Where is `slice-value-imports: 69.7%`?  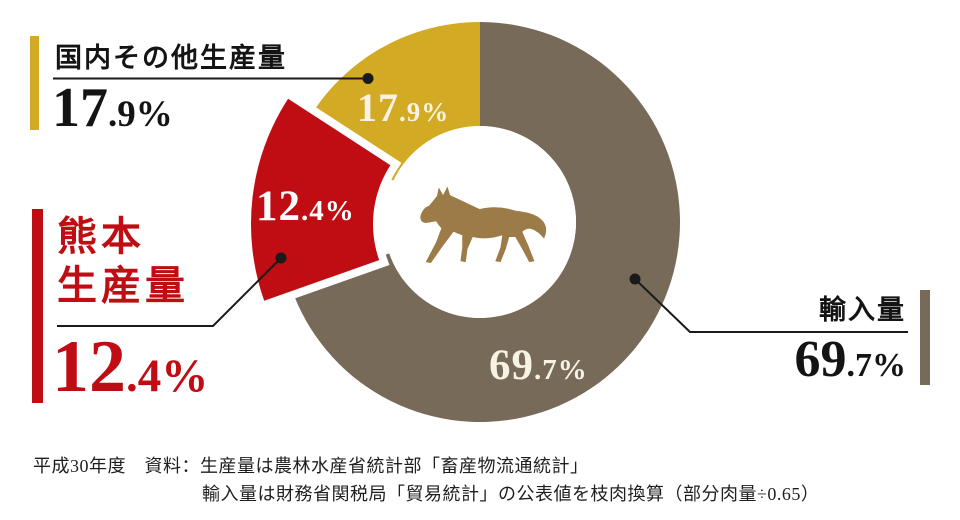
slice-value-imports: 69.7% is located at coordinates (538, 365).